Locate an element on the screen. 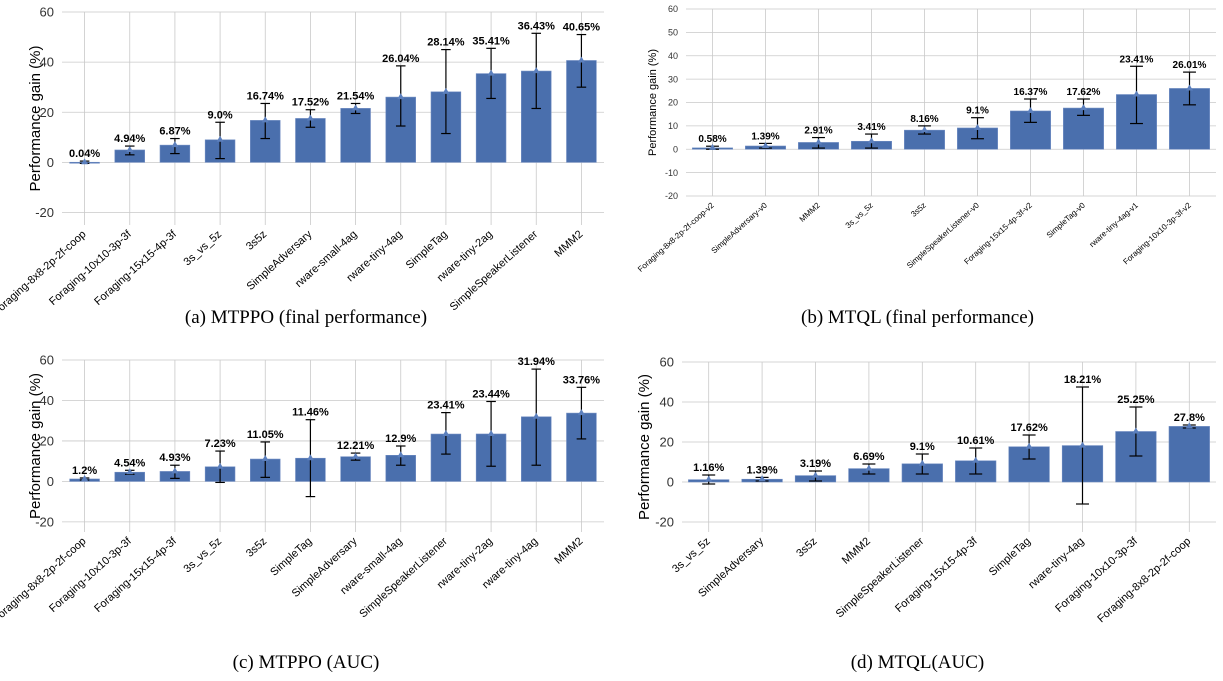 The height and width of the screenshot is (681, 1223). y-tick-label: 20 is located at coordinates (667, 442).